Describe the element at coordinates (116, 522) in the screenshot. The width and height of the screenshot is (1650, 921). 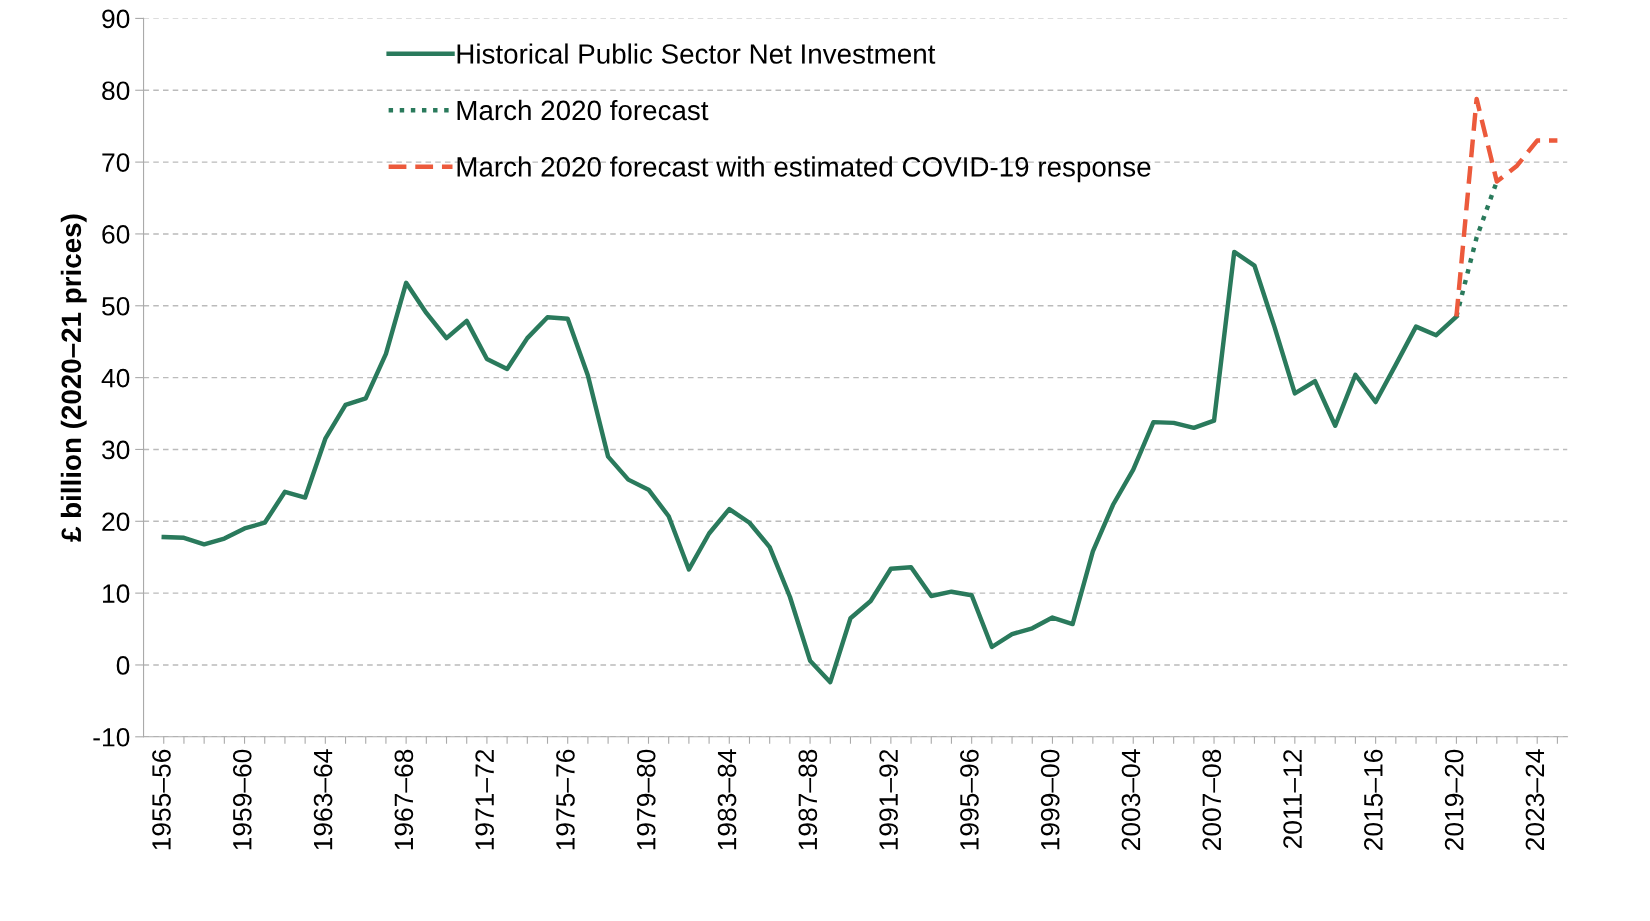
I see `y-tick-label: 20` at that location.